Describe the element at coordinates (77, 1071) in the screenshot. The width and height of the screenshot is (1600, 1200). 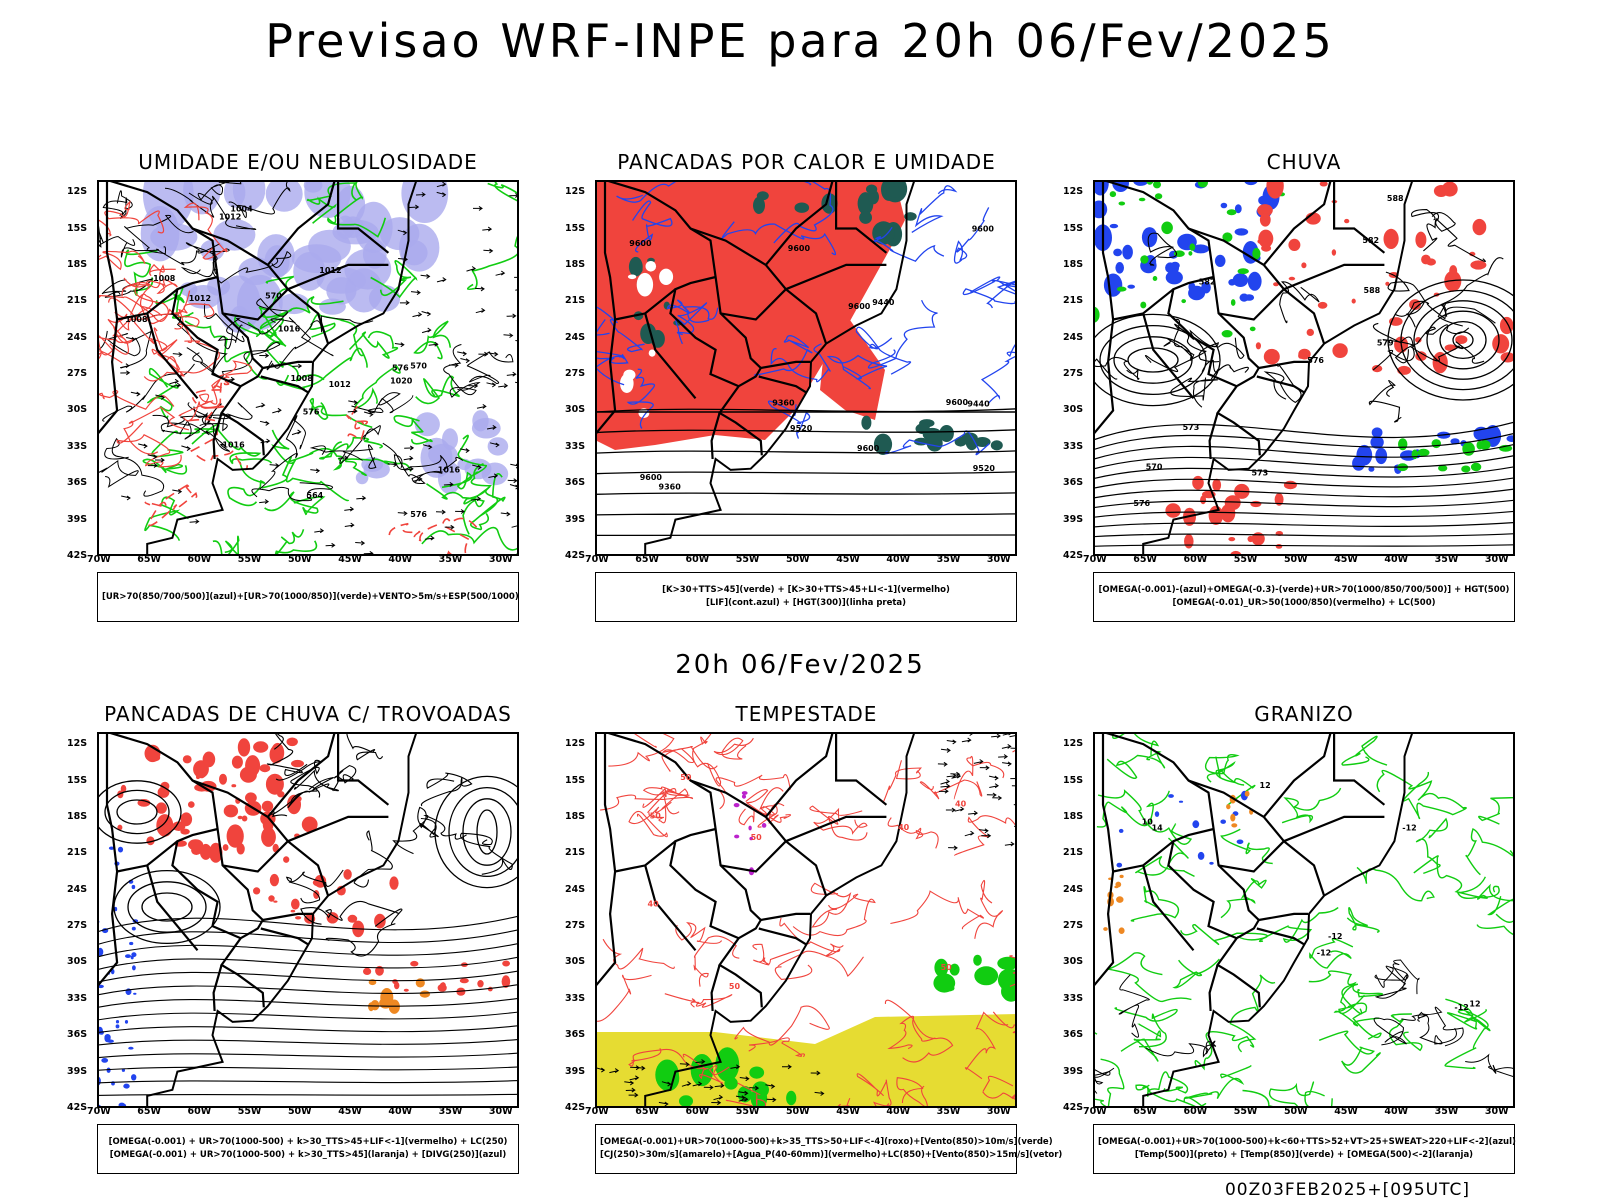
I see `lat-tick-label: 39S` at that location.